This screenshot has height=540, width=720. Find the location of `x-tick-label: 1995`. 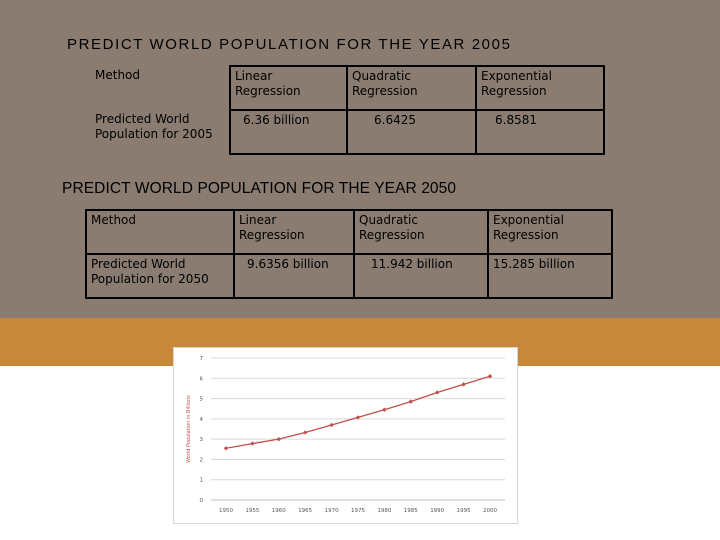

x-tick-label: 1995 is located at coordinates (464, 511).